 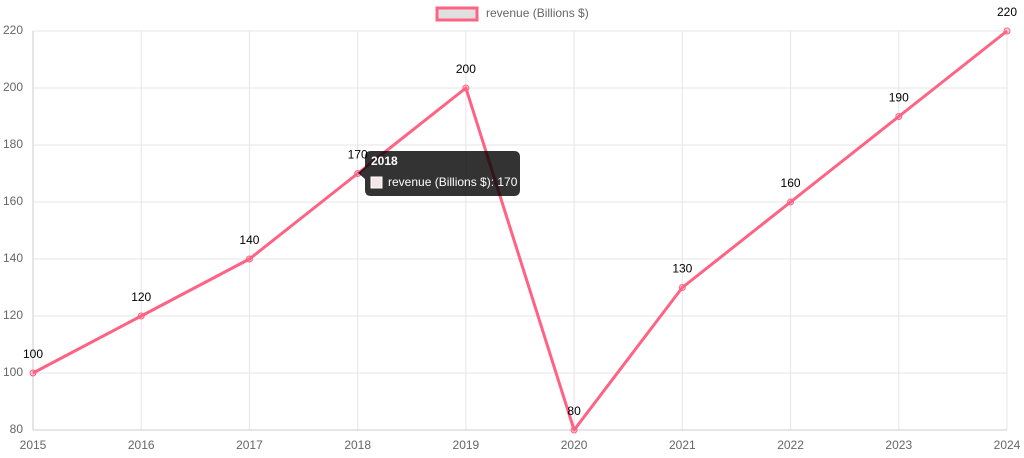 I want to click on y-tick-label: 100, so click(x=13, y=372).